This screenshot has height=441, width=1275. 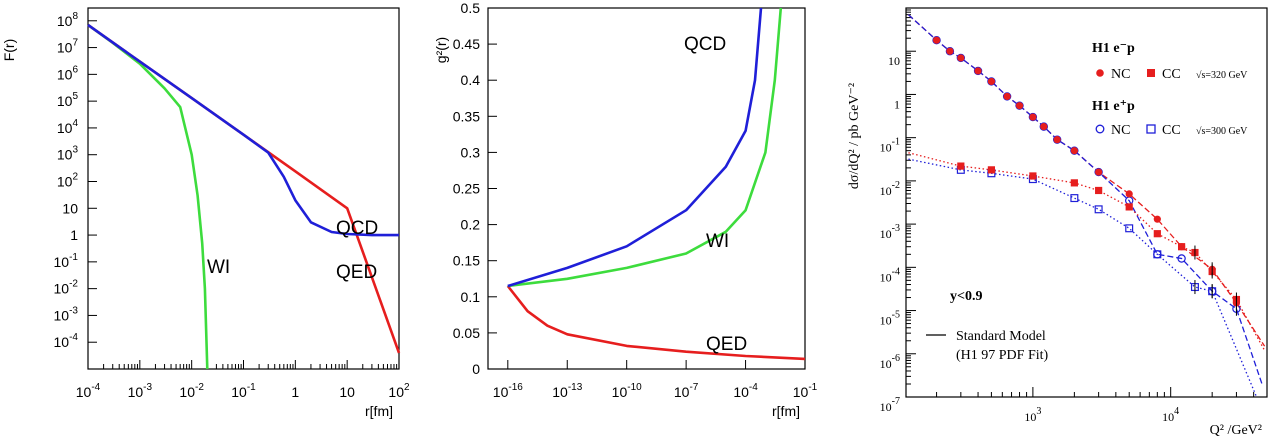 What do you see at coordinates (441, 50) in the screenshot?
I see `y-axis-label: g²(r)` at bounding box center [441, 50].